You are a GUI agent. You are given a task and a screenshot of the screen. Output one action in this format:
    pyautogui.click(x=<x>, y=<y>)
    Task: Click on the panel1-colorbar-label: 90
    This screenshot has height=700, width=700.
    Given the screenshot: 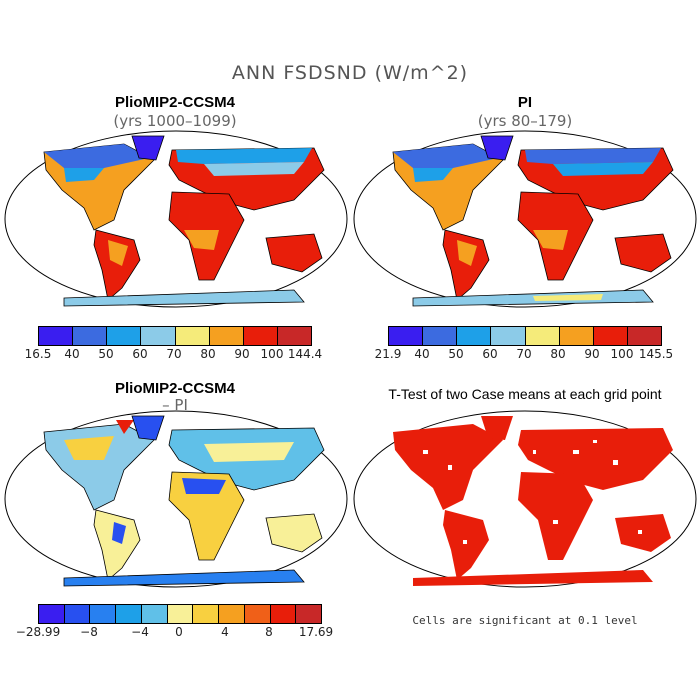 What is the action you would take?
    pyautogui.click(x=242, y=354)
    